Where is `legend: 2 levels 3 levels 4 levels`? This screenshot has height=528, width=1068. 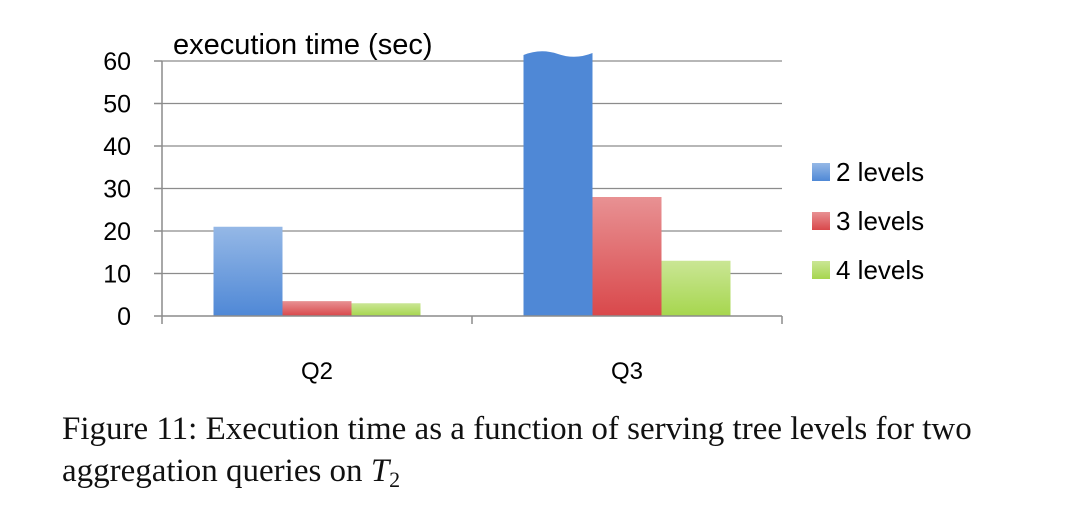 legend: 2 levels 3 levels 4 levels is located at coordinates (868, 221).